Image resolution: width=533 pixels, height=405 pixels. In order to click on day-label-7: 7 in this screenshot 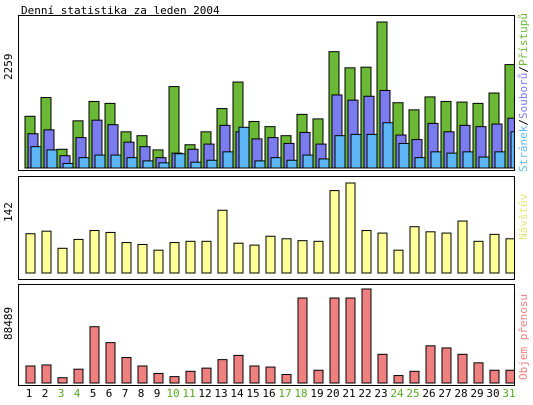, I will do `click(125, 393)`.